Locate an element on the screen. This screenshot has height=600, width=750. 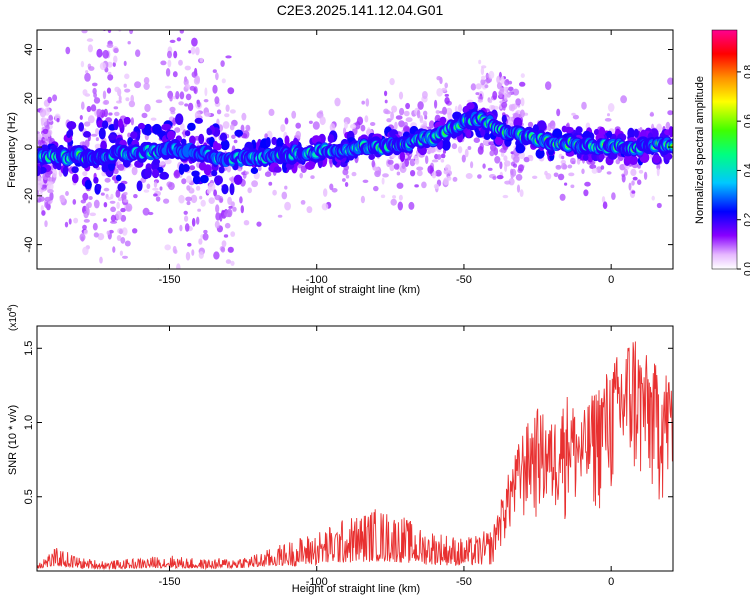
snr-y-multiplier: (x104) is located at coordinates (13, 317).